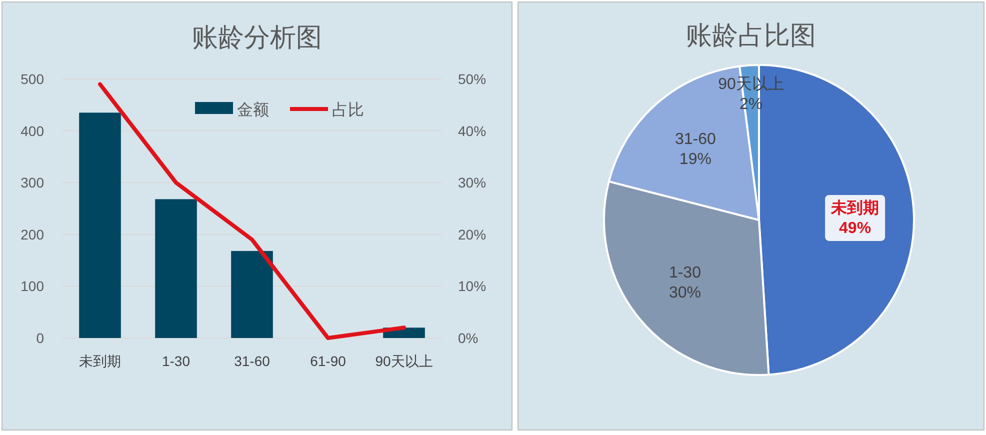 Image resolution: width=986 pixels, height=435 pixels. Describe the element at coordinates (32, 182) in the screenshot. I see `y-tick-label: 300` at that location.